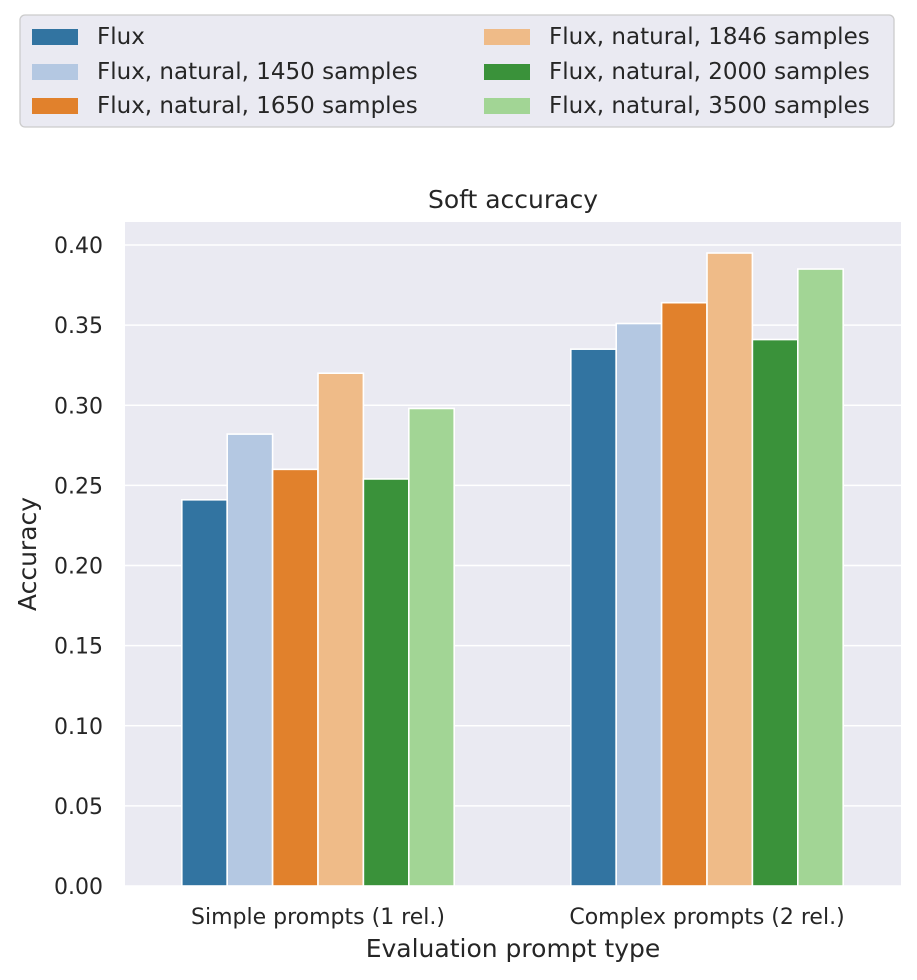 The height and width of the screenshot is (980, 917). I want to click on y-tick-label: 0.20, so click(78, 567).